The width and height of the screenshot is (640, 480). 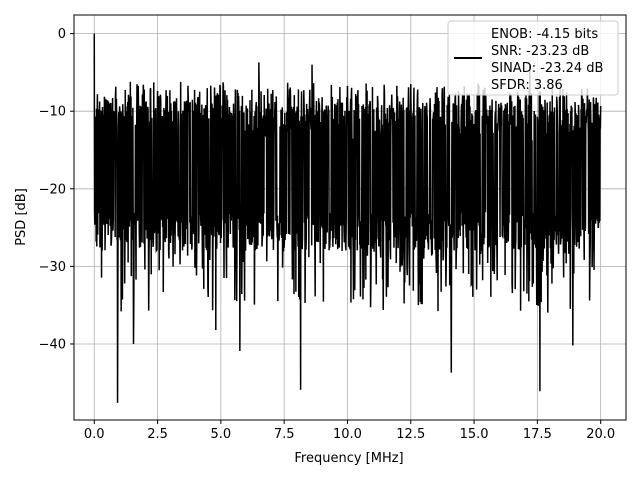 What do you see at coordinates (547, 68) in the screenshot?
I see `legend-sinad: SINAD: -23.24 dB` at bounding box center [547, 68].